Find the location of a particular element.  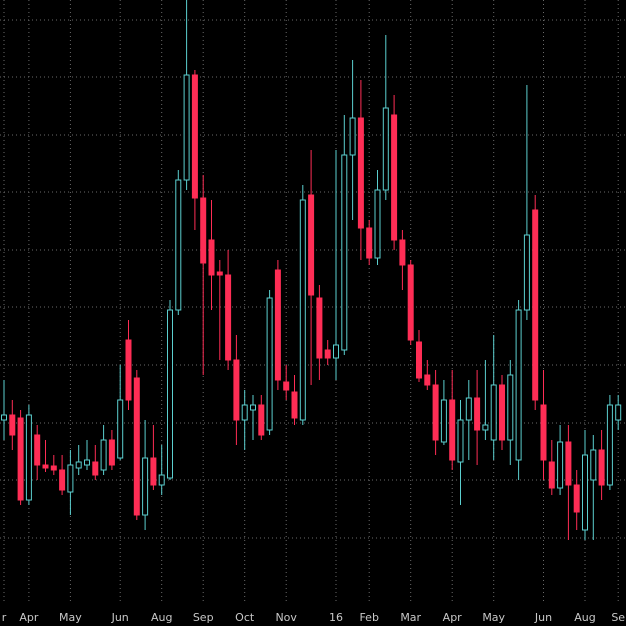

x-tick-label: r is located at coordinates (4, 617).